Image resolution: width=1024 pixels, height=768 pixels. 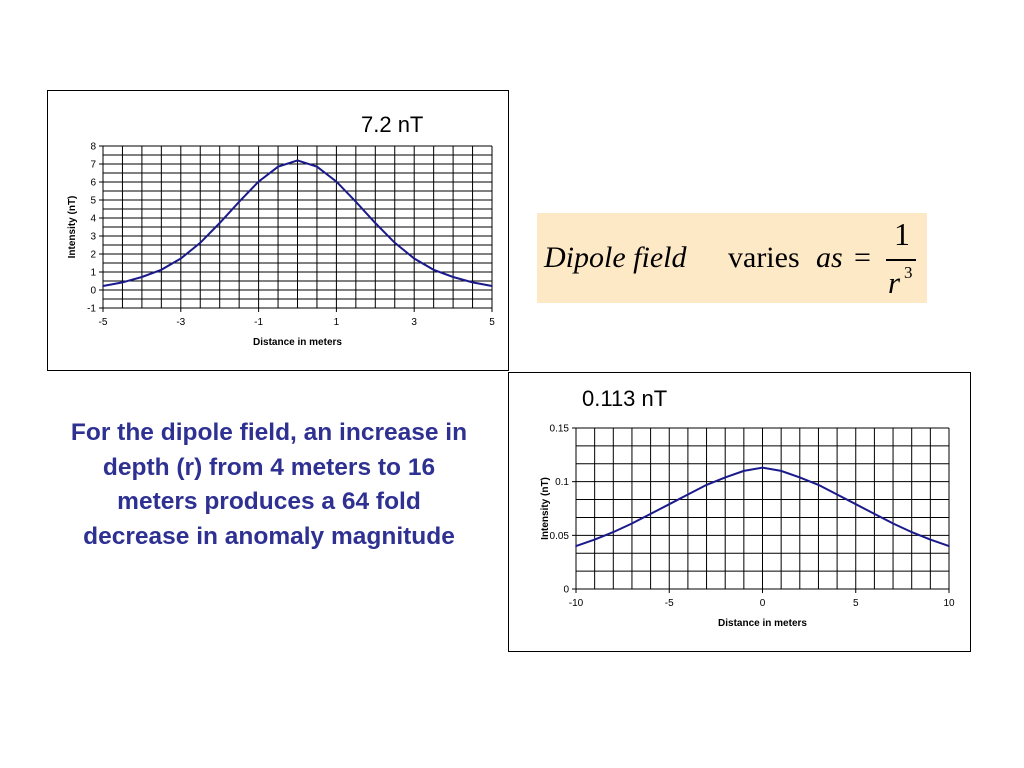 I want to click on y-tick-label: 0.15, so click(x=560, y=429).